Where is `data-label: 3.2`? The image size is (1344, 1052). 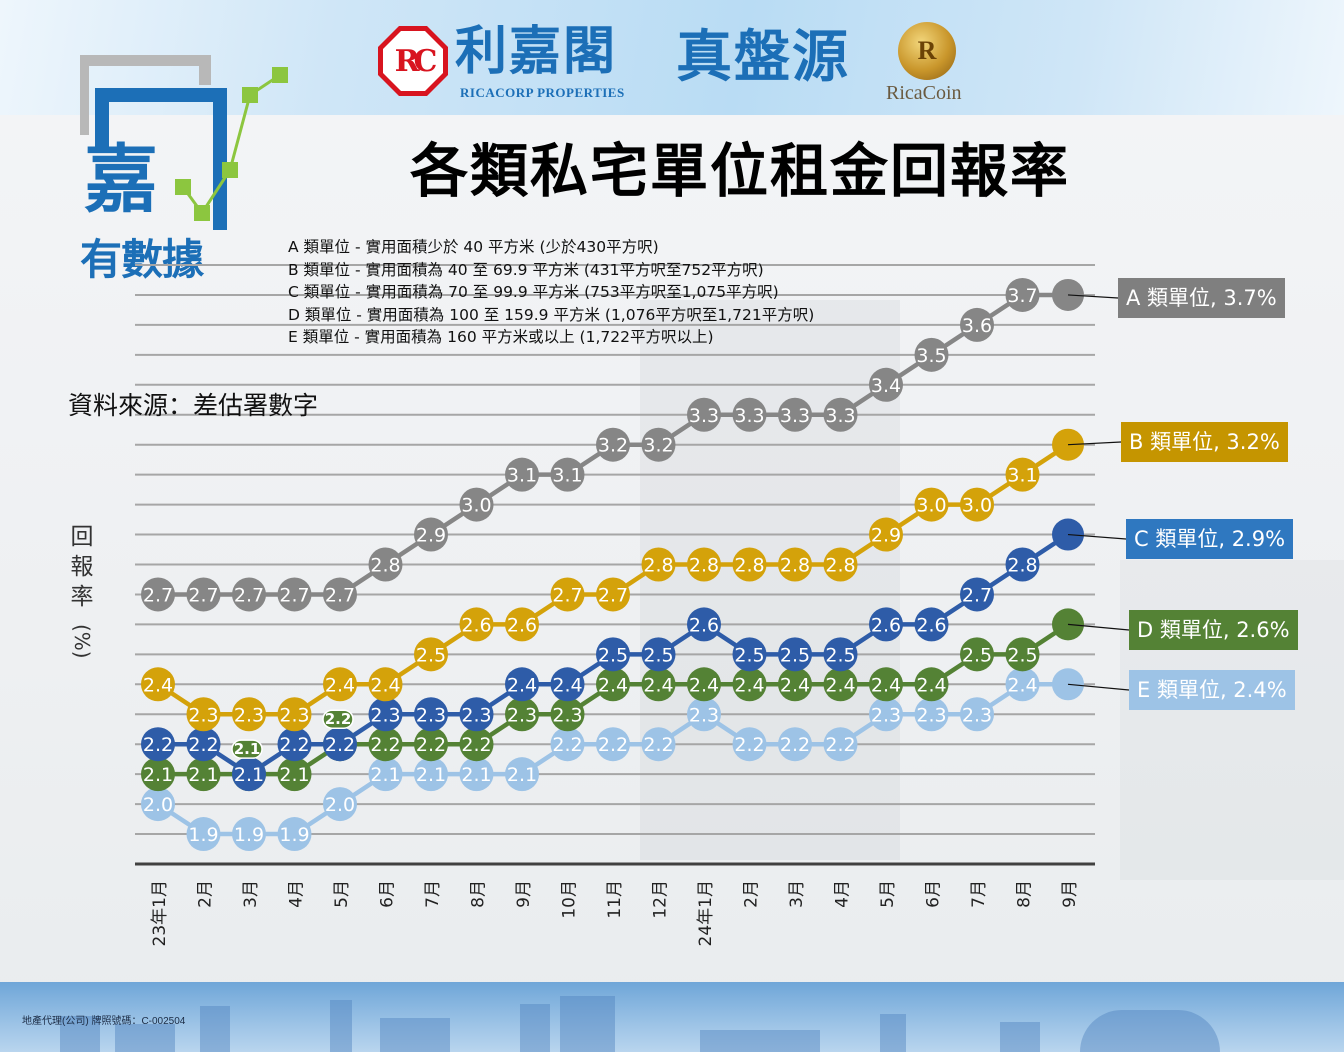 data-label: 3.2 is located at coordinates (613, 446).